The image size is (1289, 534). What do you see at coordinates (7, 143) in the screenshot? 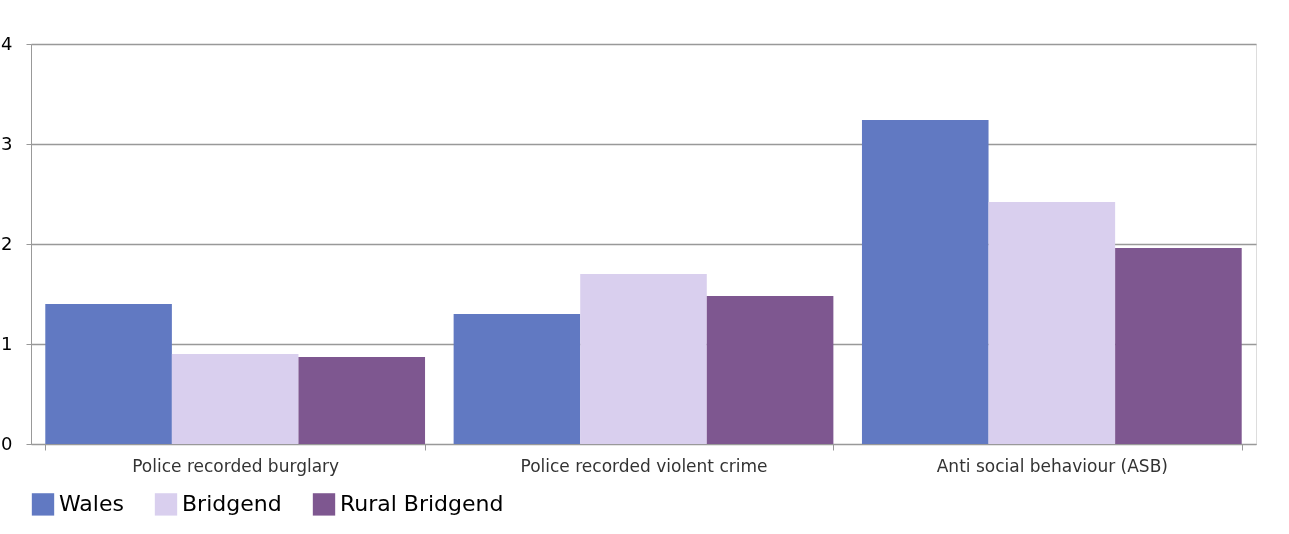
I see `y-tick-label: 3` at bounding box center [7, 143].